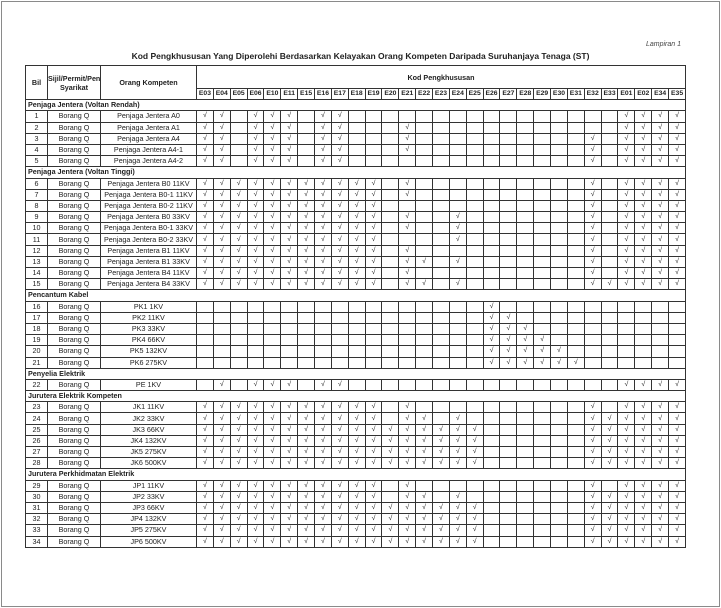 The height and width of the screenshot is (608, 721). Describe the element at coordinates (356, 418) in the screenshot. I see `table-row: 24 Borang Q JK2 33KV √ √ √ √ √ √ √ √ √ √ √ √ √ √ √ √ √ √ √ √` at that location.